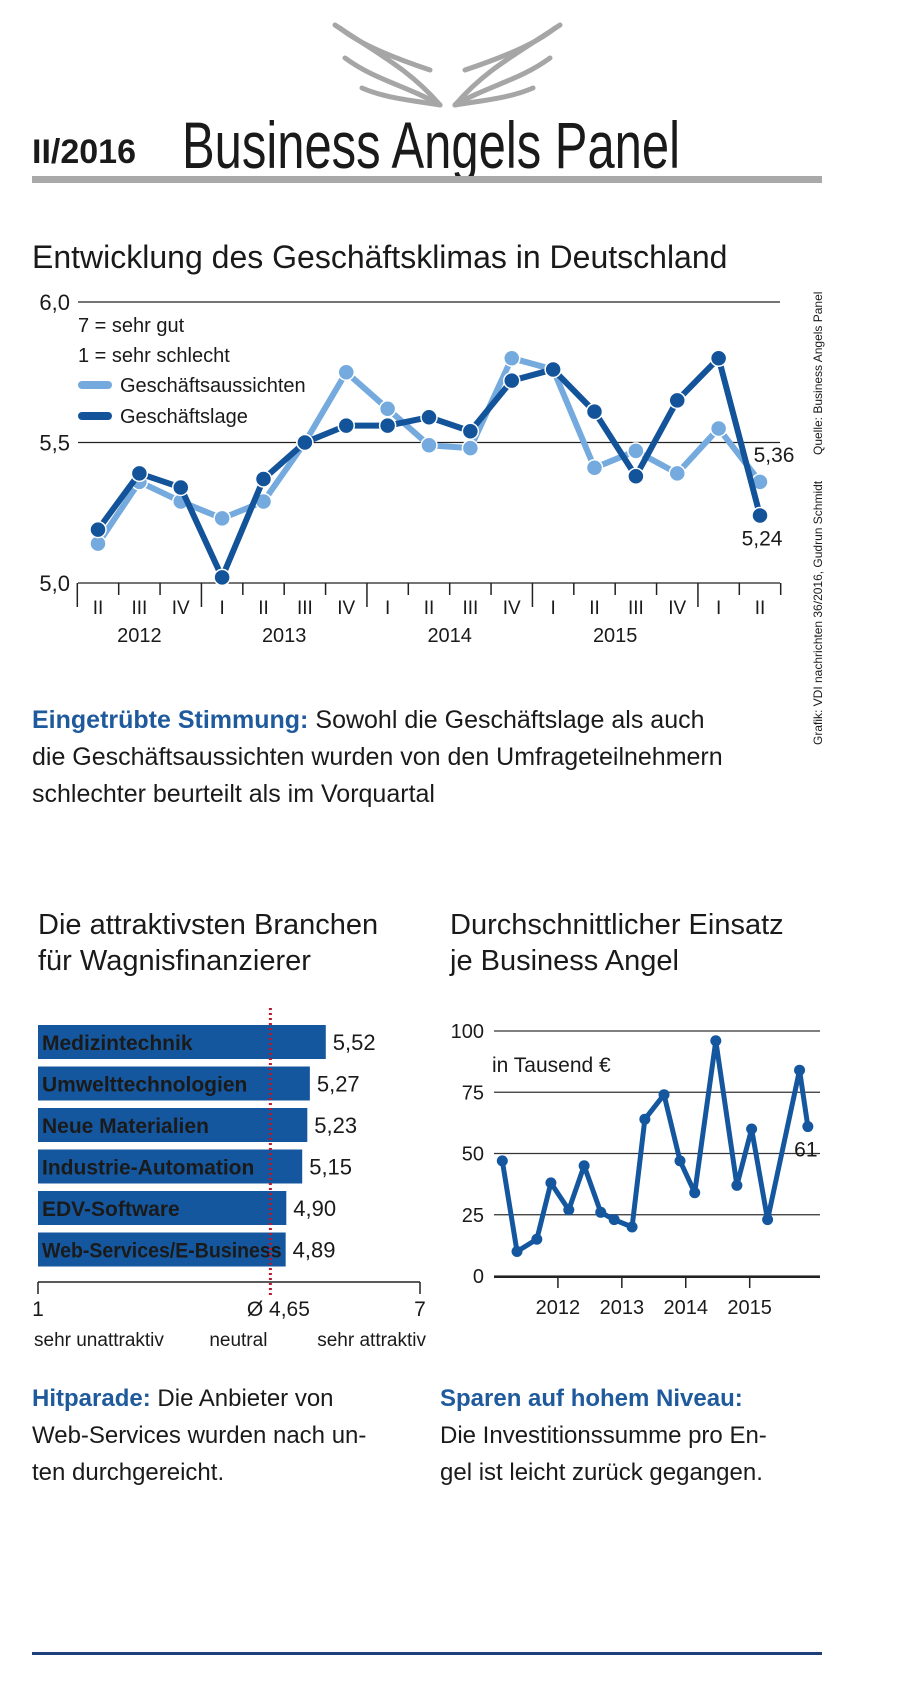 The width and height of the screenshot is (900, 1688). What do you see at coordinates (473, 1216) in the screenshot?
I see `y-tick-label: 25` at bounding box center [473, 1216].